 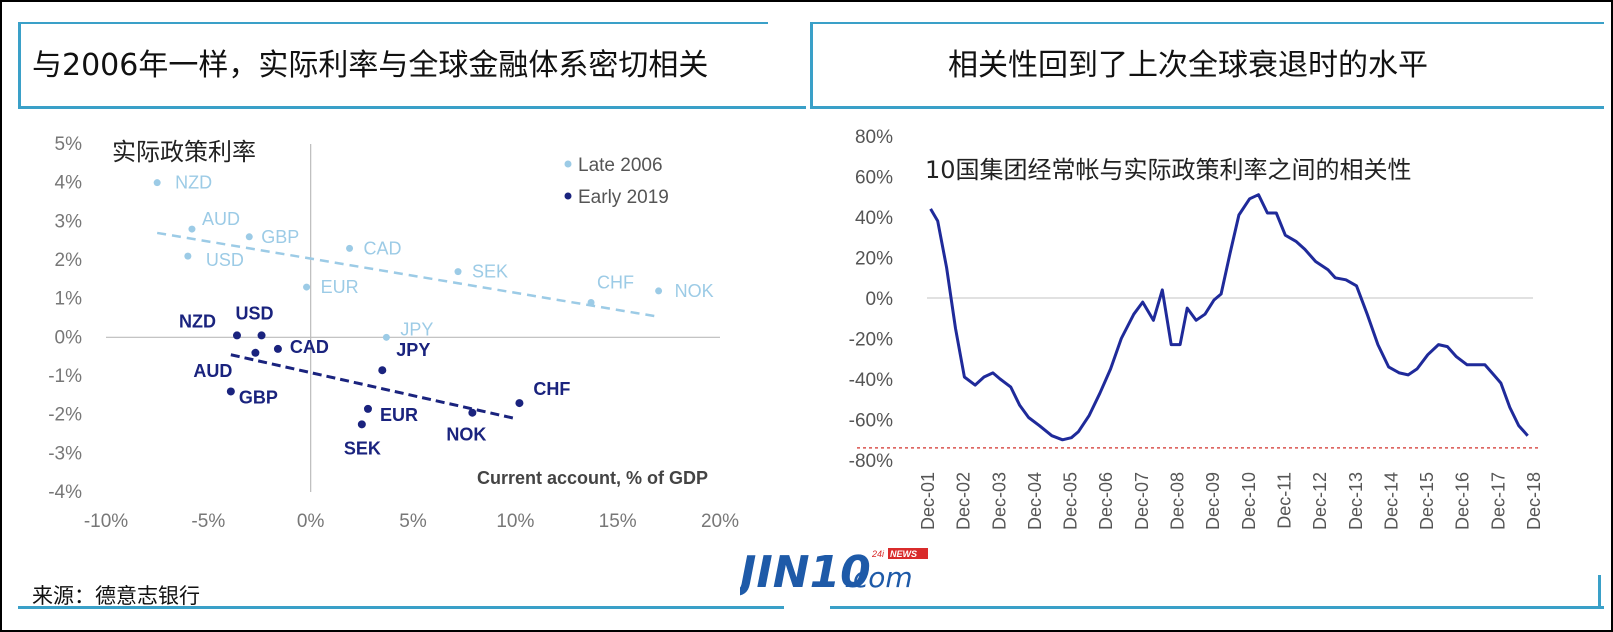 I want to click on legend-label-early2019: Early 2019, so click(x=623, y=197).